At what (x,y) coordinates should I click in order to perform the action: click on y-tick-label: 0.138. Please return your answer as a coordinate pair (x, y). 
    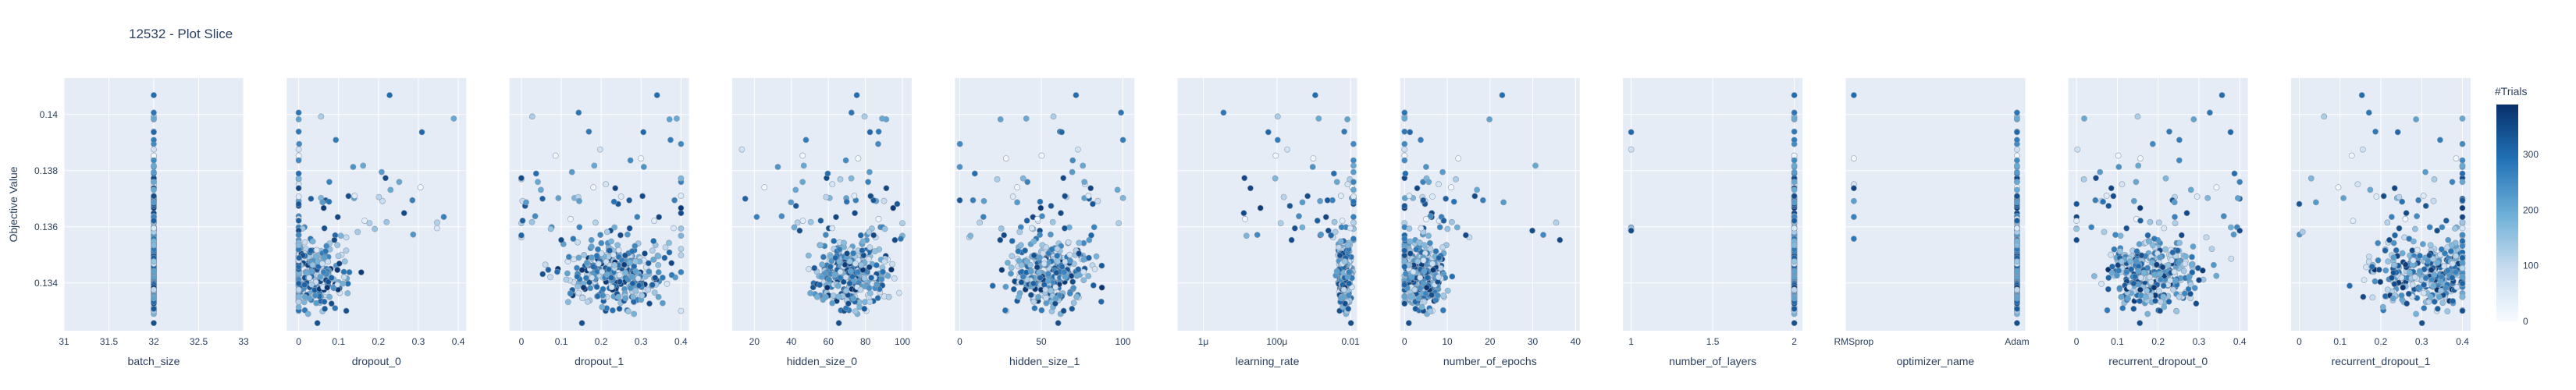
    Looking at the image, I should click on (46, 171).